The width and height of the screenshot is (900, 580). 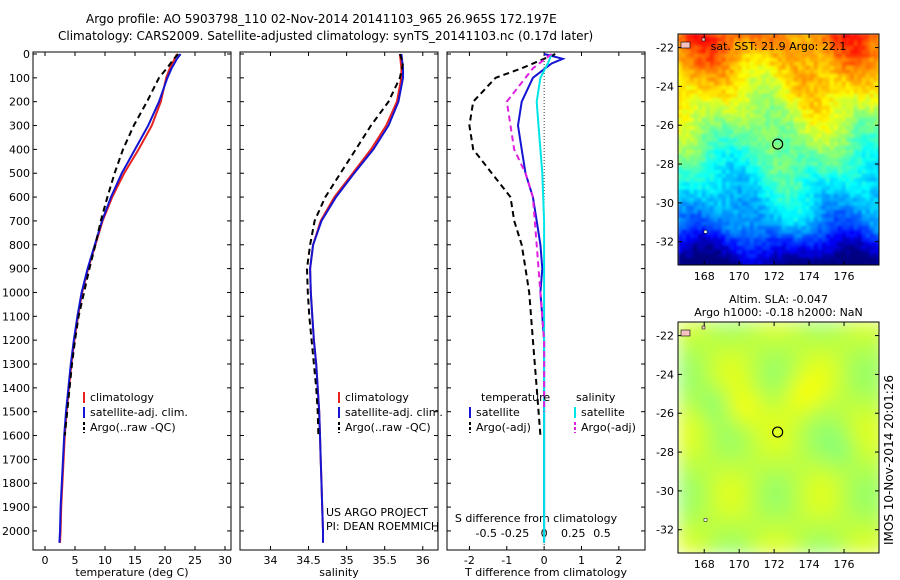 What do you see at coordinates (506, 560) in the screenshot?
I see `x-tick-label: -1` at bounding box center [506, 560].